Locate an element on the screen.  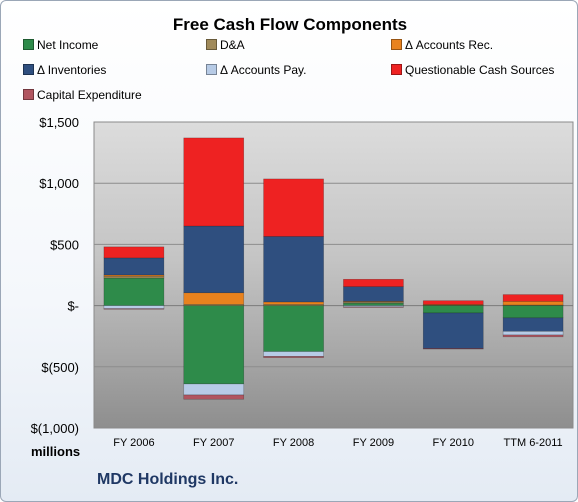
legend-item-capital-expenditure: Capital Expenditure is located at coordinates (82, 95).